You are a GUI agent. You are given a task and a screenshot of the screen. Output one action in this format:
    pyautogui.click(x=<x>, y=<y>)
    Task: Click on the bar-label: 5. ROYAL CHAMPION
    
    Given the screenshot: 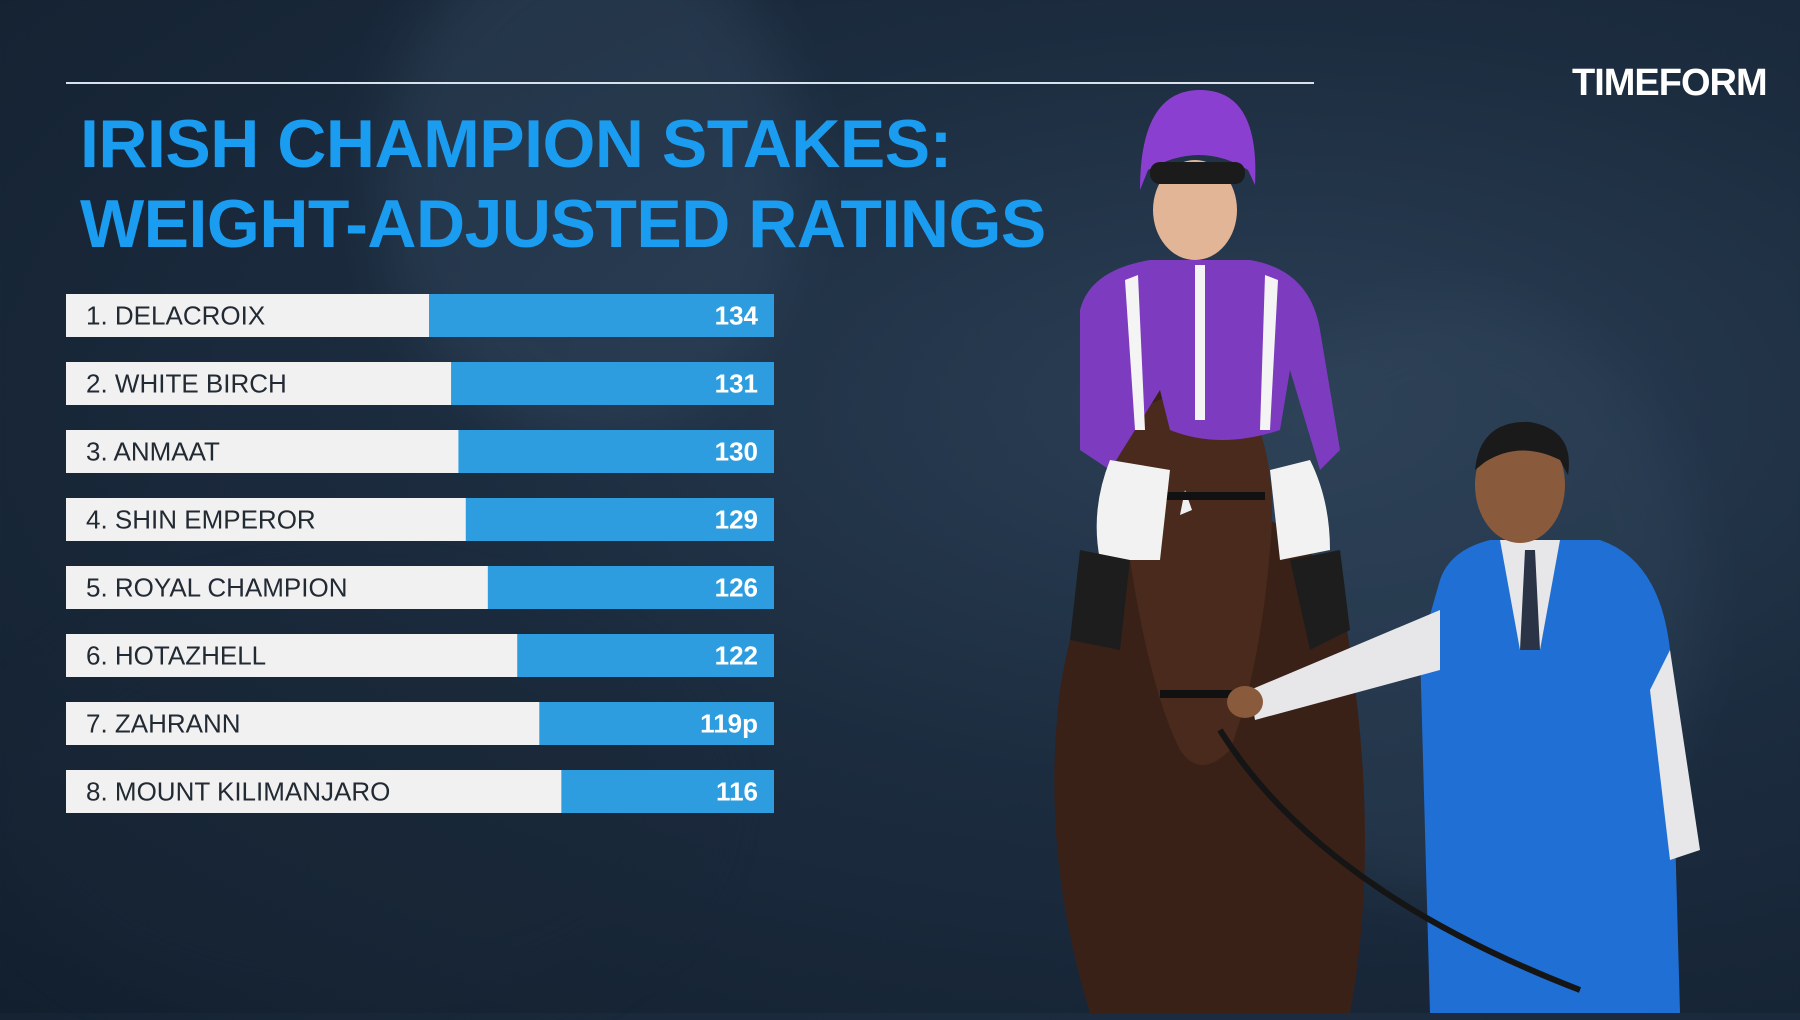 What is the action you would take?
    pyautogui.click(x=217, y=588)
    